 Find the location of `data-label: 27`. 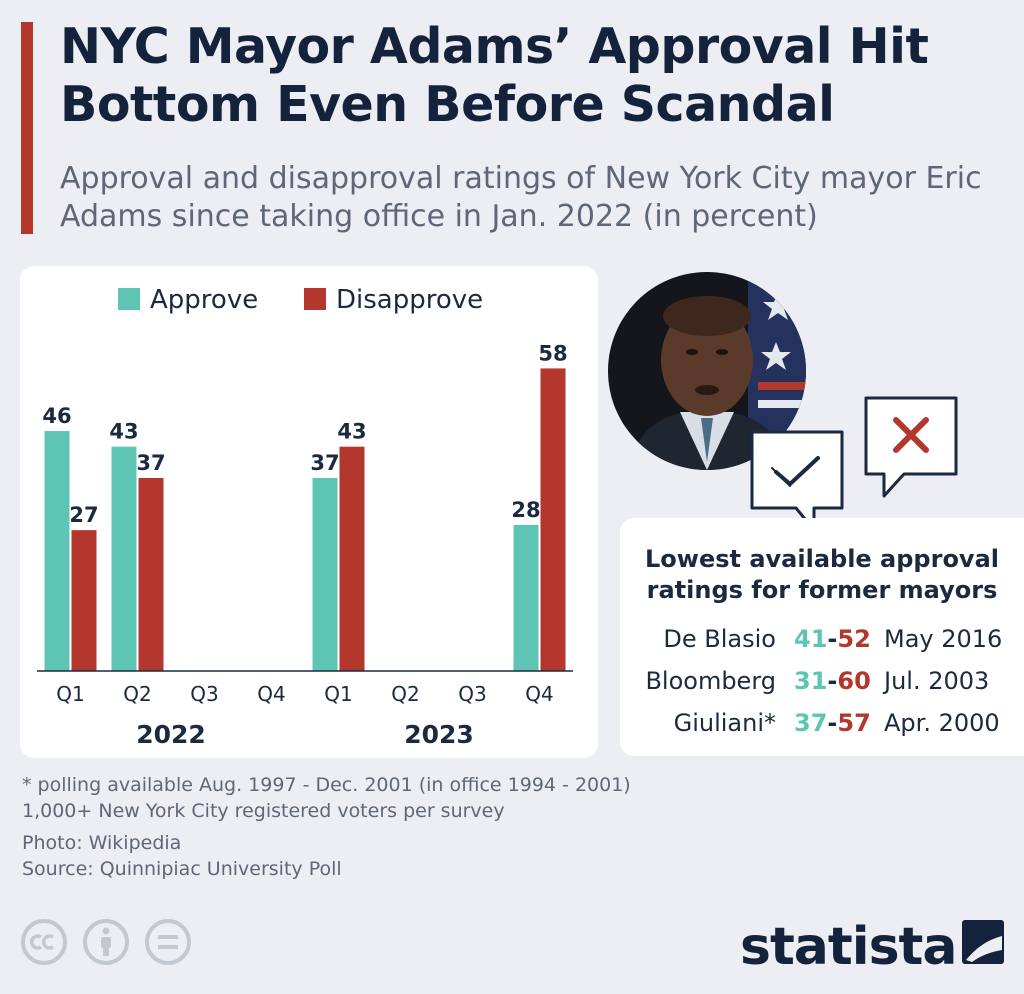

data-label: 27 is located at coordinates (83, 515).